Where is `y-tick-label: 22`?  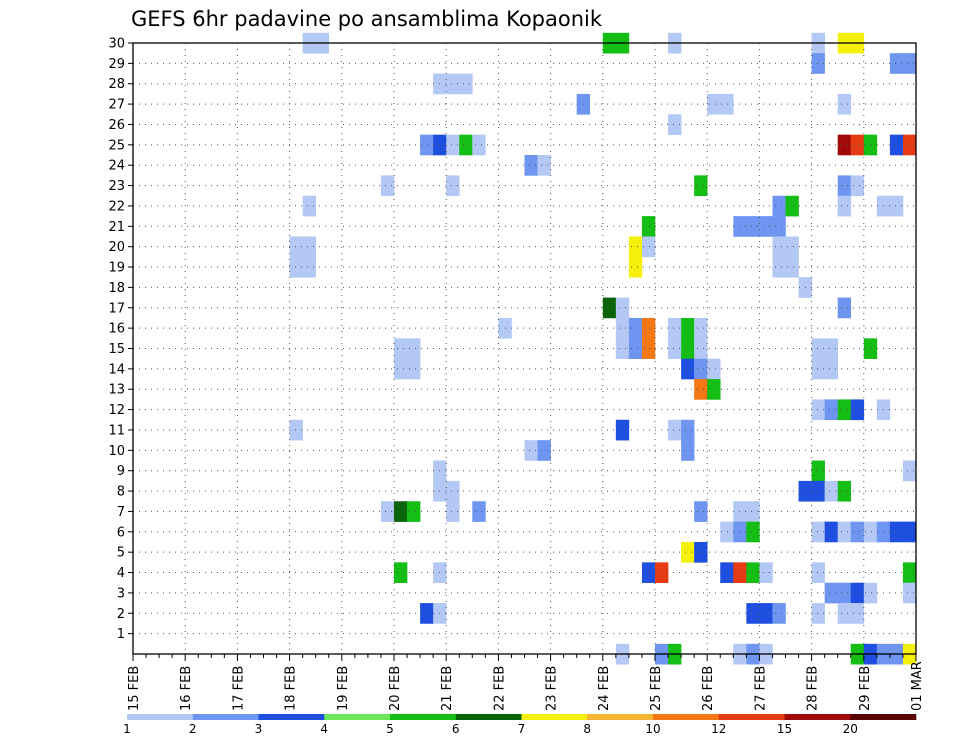
y-tick-label: 22 is located at coordinates (116, 206).